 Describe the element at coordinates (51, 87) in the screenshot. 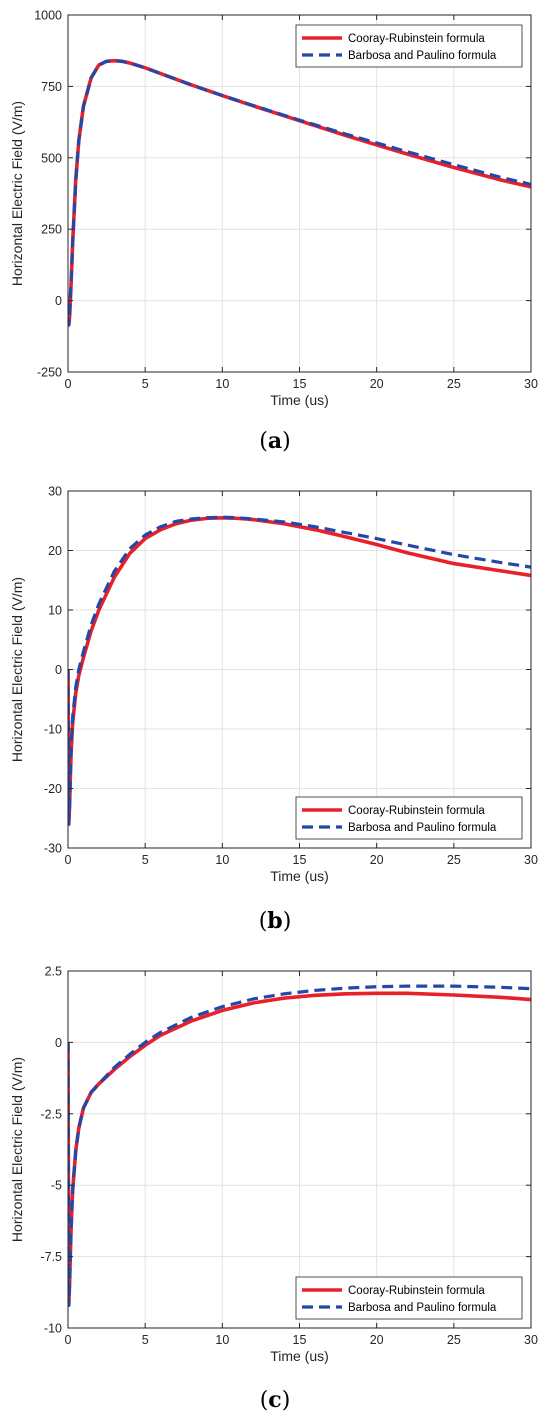

I see `y-tick-label: 750` at that location.